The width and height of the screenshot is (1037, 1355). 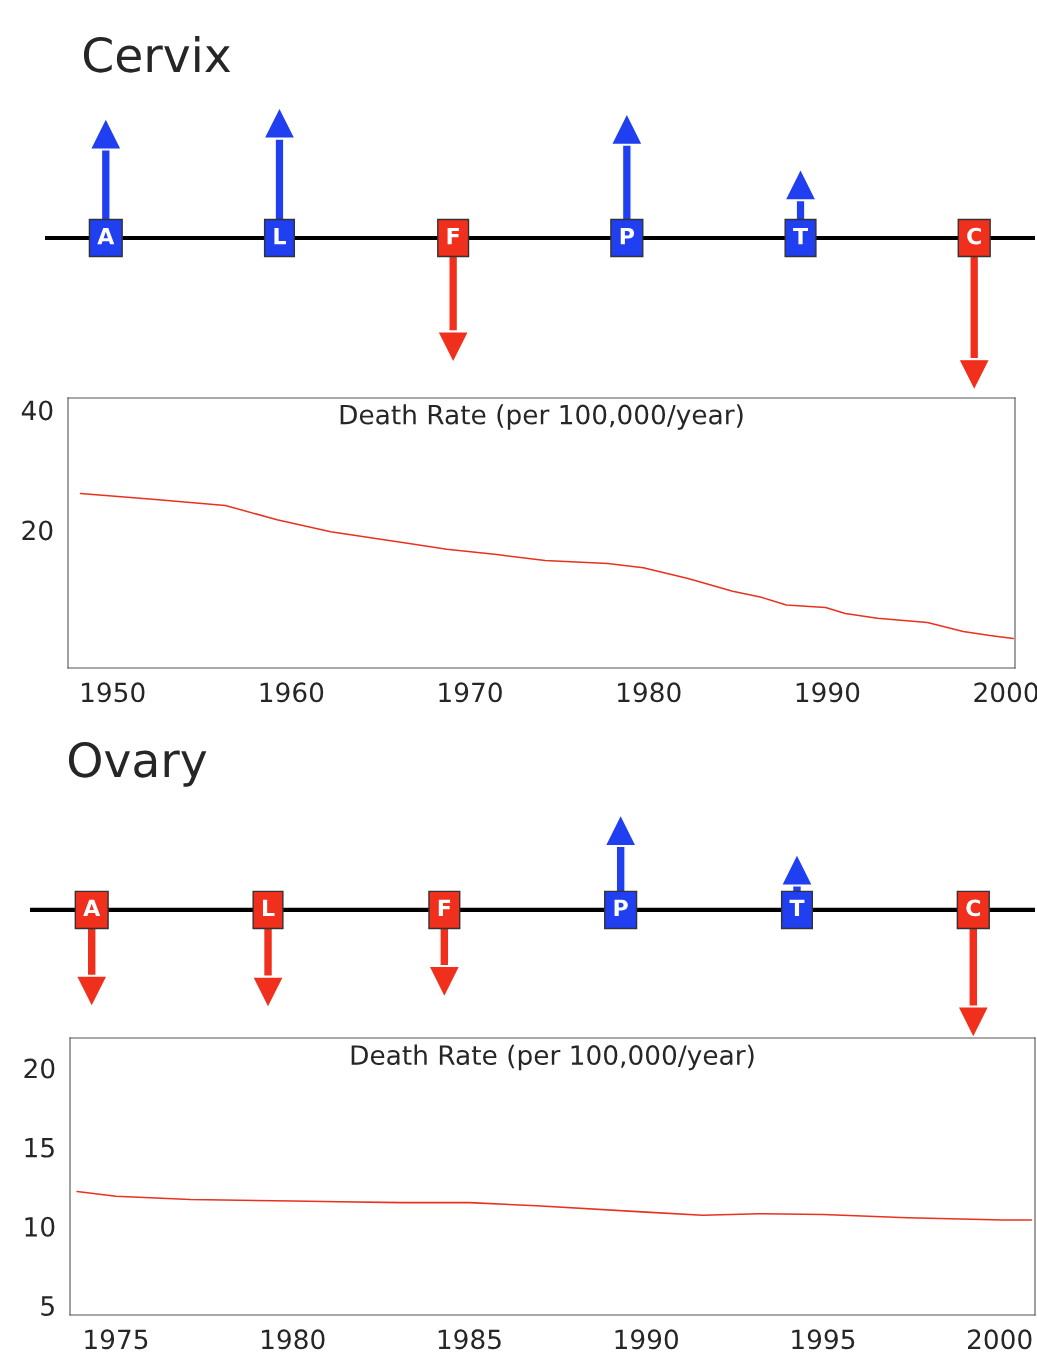 I want to click on chart-title: Cervix, so click(x=157, y=54).